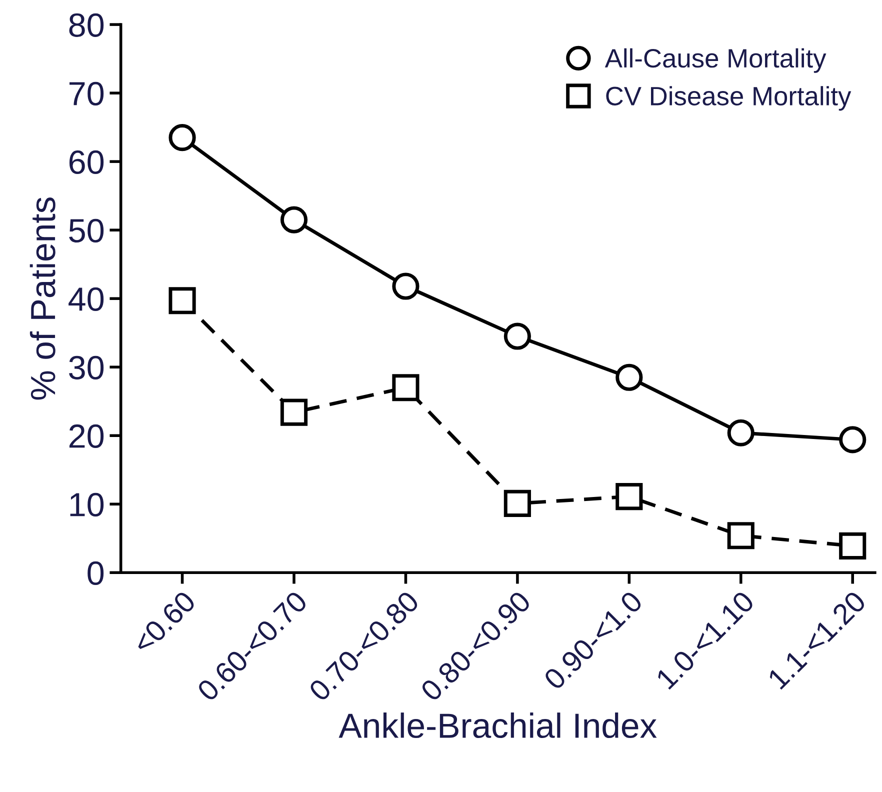 This screenshot has height=792, width=882. What do you see at coordinates (86, 25) in the screenshot?
I see `y-tick-label: 80` at bounding box center [86, 25].